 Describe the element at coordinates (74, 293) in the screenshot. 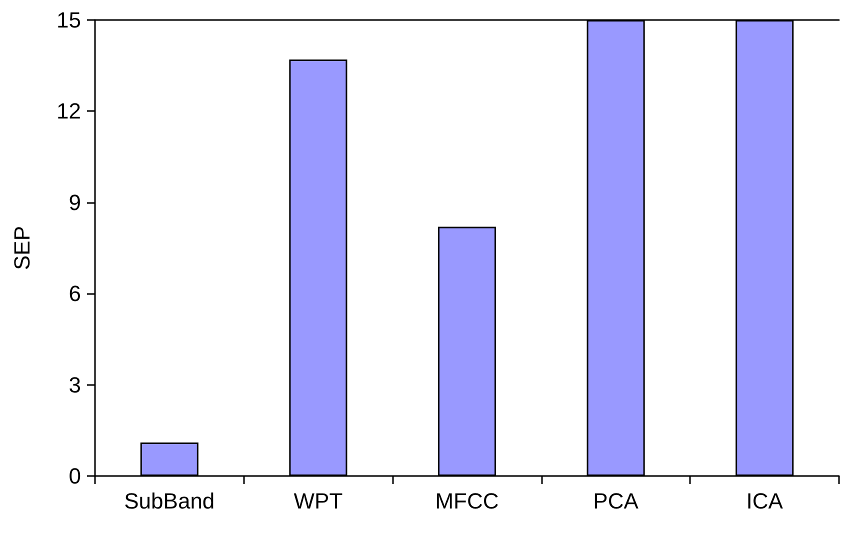

I see `y-tick-label: 6` at that location.